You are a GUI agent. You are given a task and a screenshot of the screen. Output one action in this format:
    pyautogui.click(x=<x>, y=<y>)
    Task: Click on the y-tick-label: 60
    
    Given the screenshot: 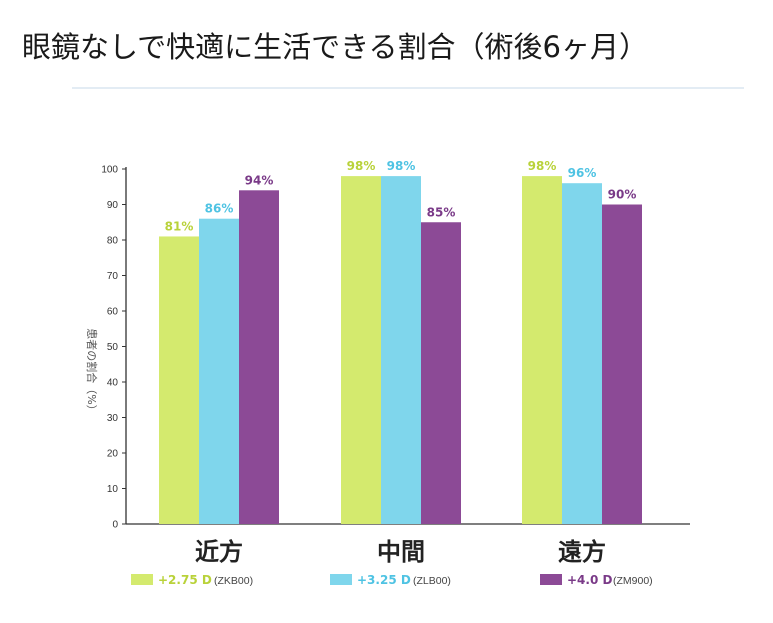 What is the action you would take?
    pyautogui.click(x=113, y=312)
    